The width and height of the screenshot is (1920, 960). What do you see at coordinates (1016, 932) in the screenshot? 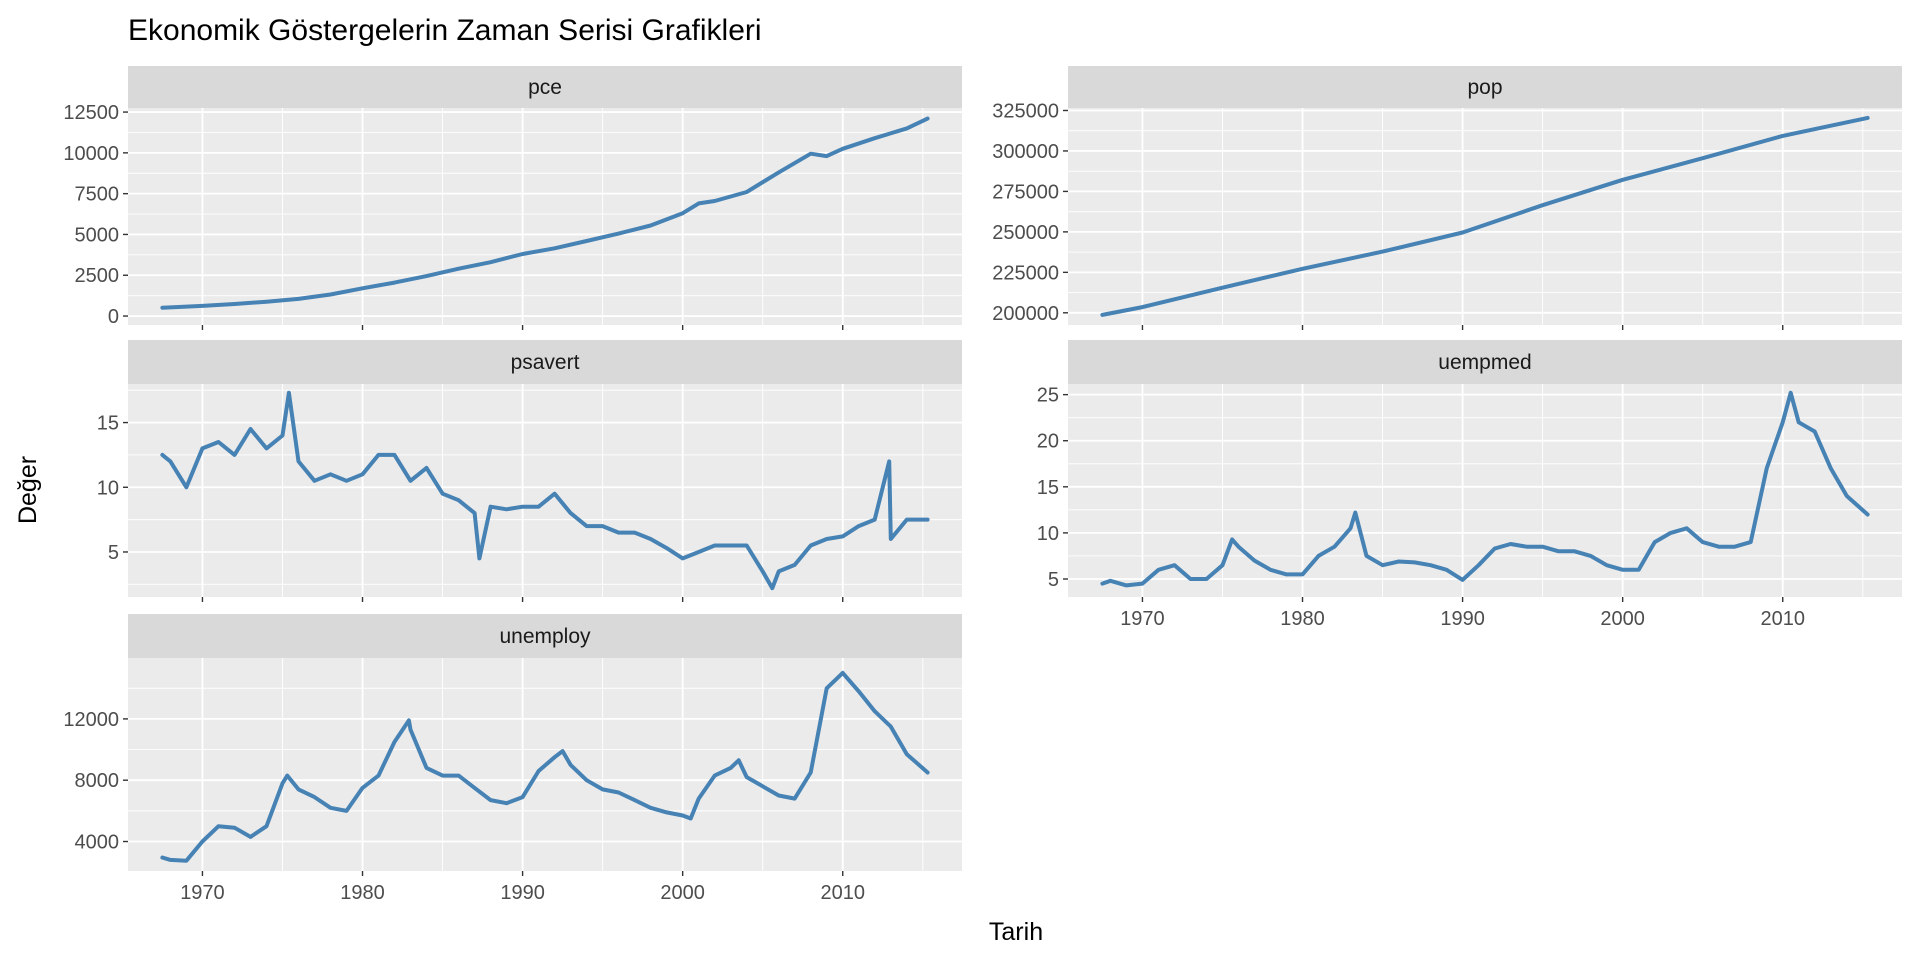
I see `x-axis-title: Tarih` at bounding box center [1016, 932].